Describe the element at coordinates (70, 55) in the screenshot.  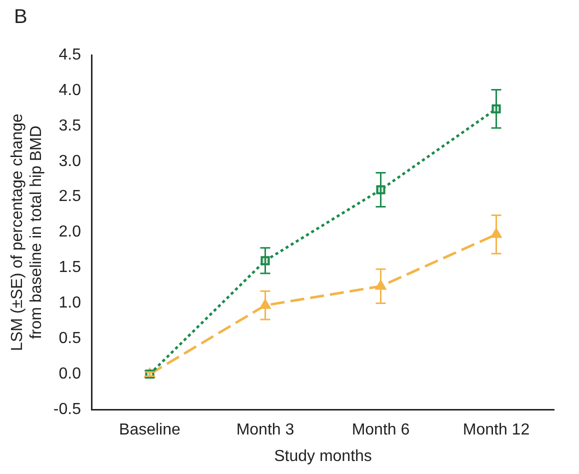
I see `y-tick-label: 4.5` at that location.